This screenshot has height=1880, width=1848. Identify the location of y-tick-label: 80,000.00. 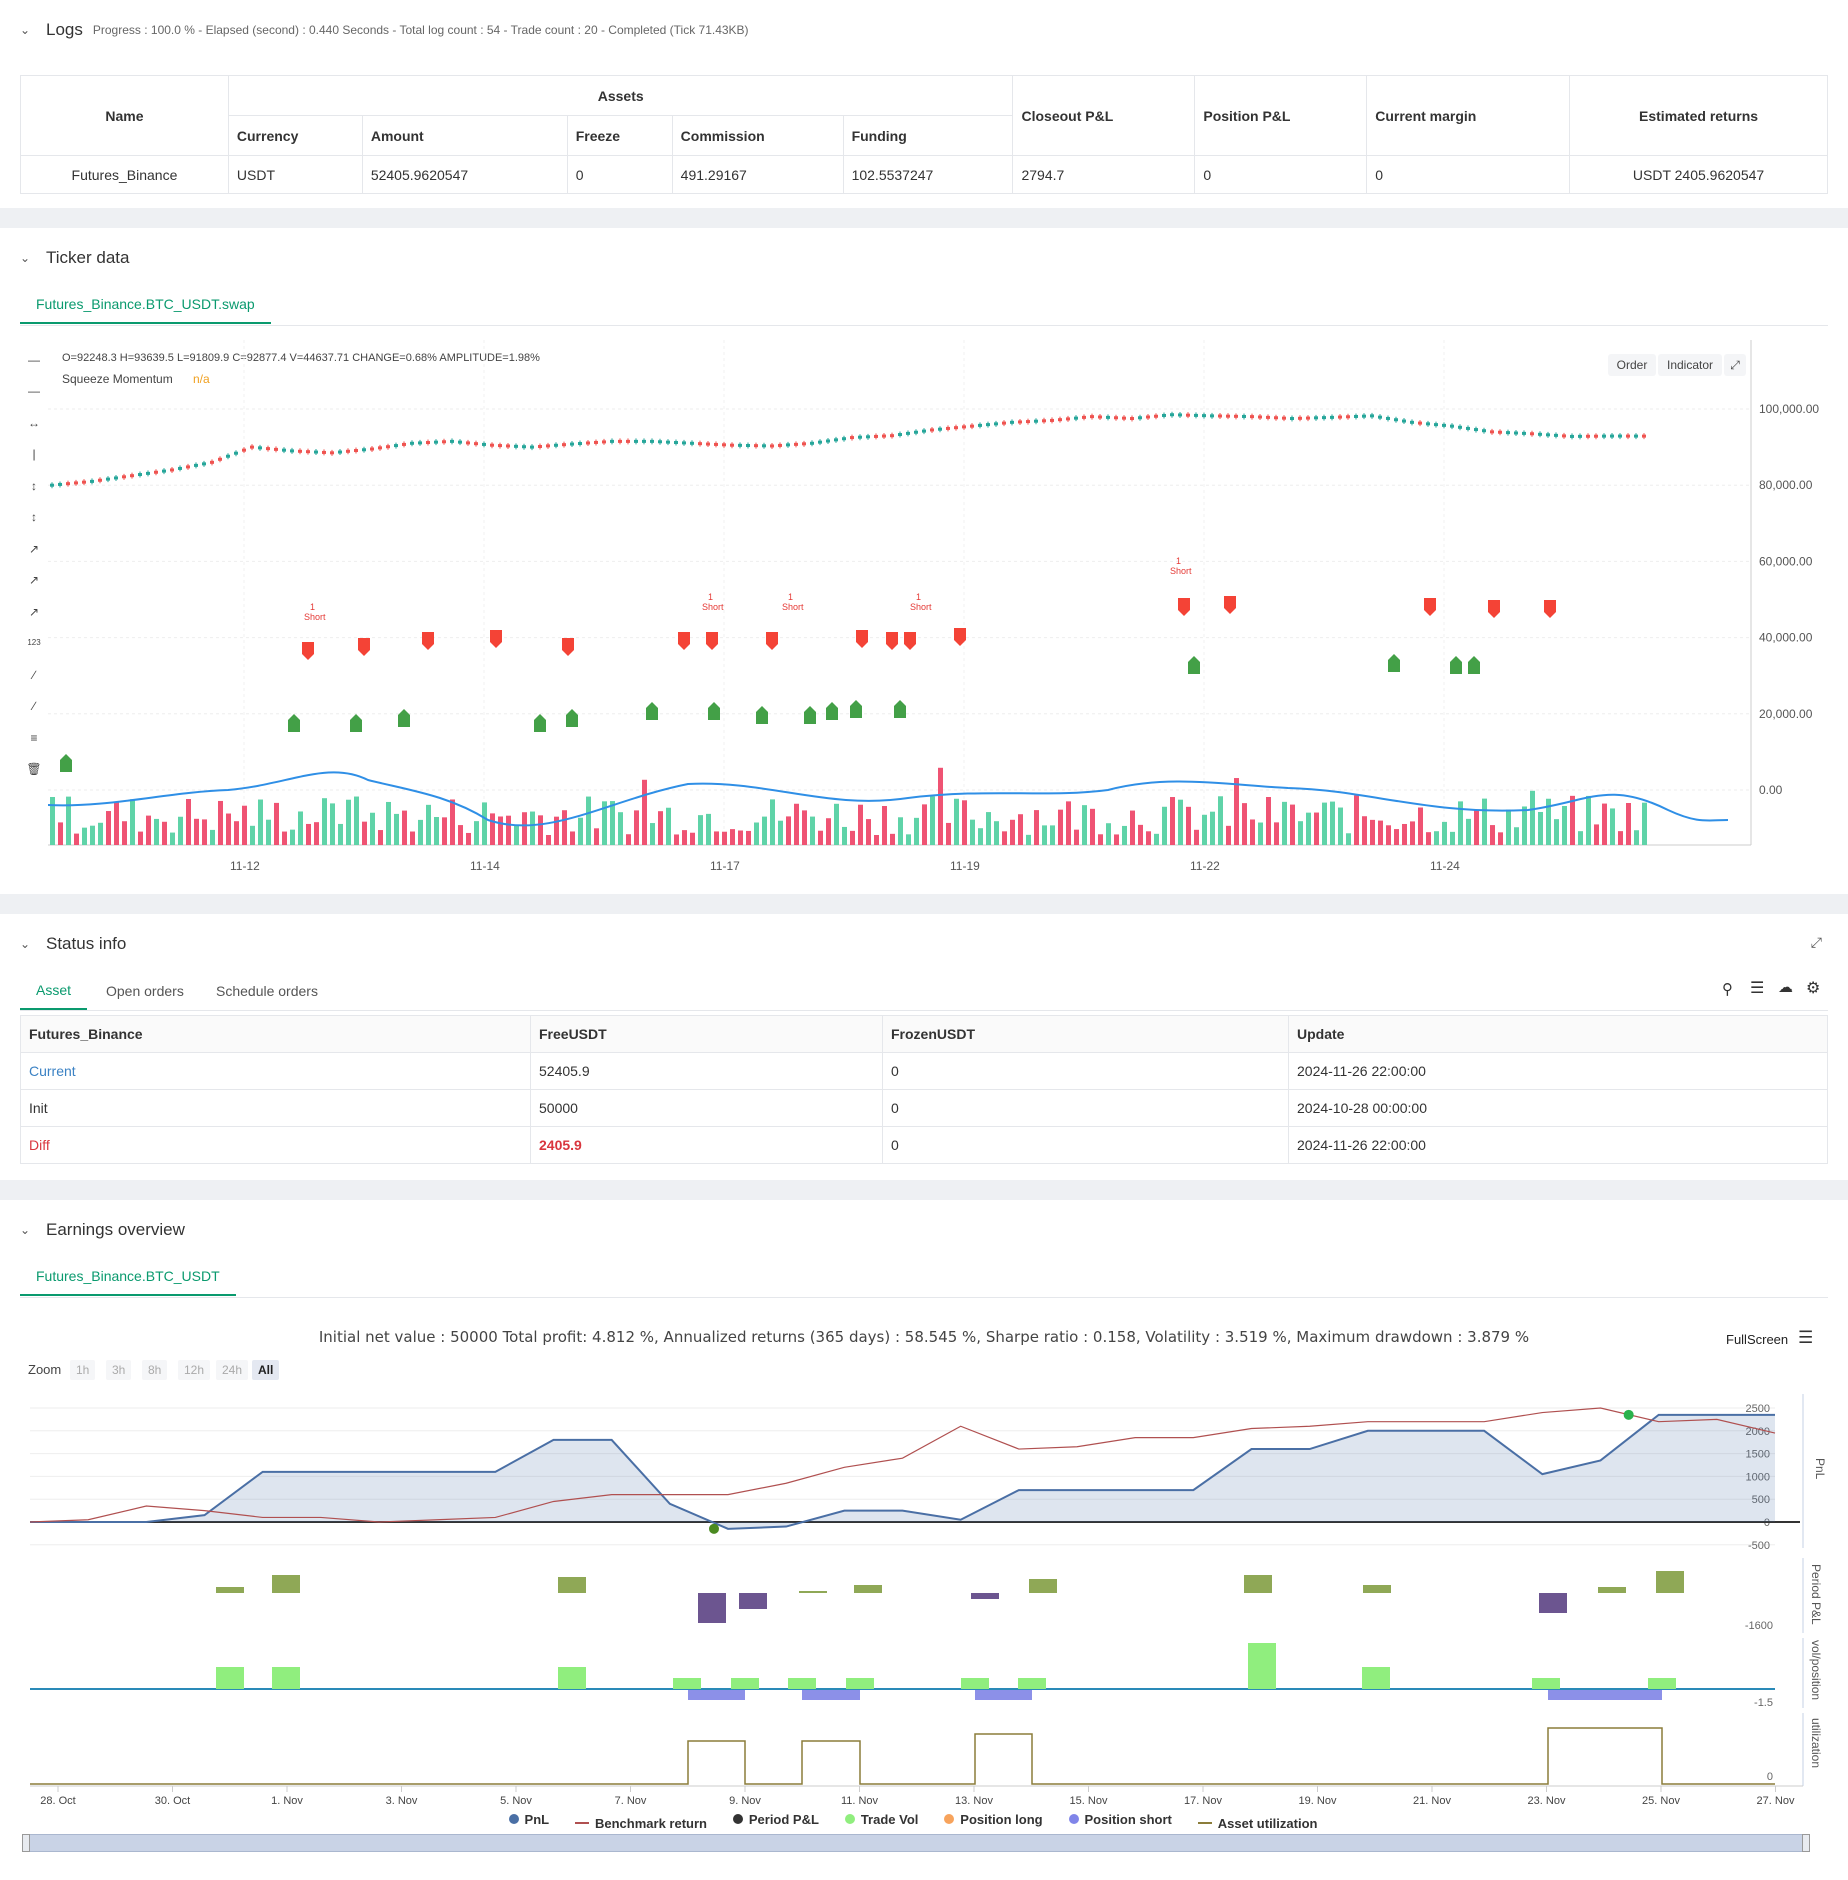
(1786, 485).